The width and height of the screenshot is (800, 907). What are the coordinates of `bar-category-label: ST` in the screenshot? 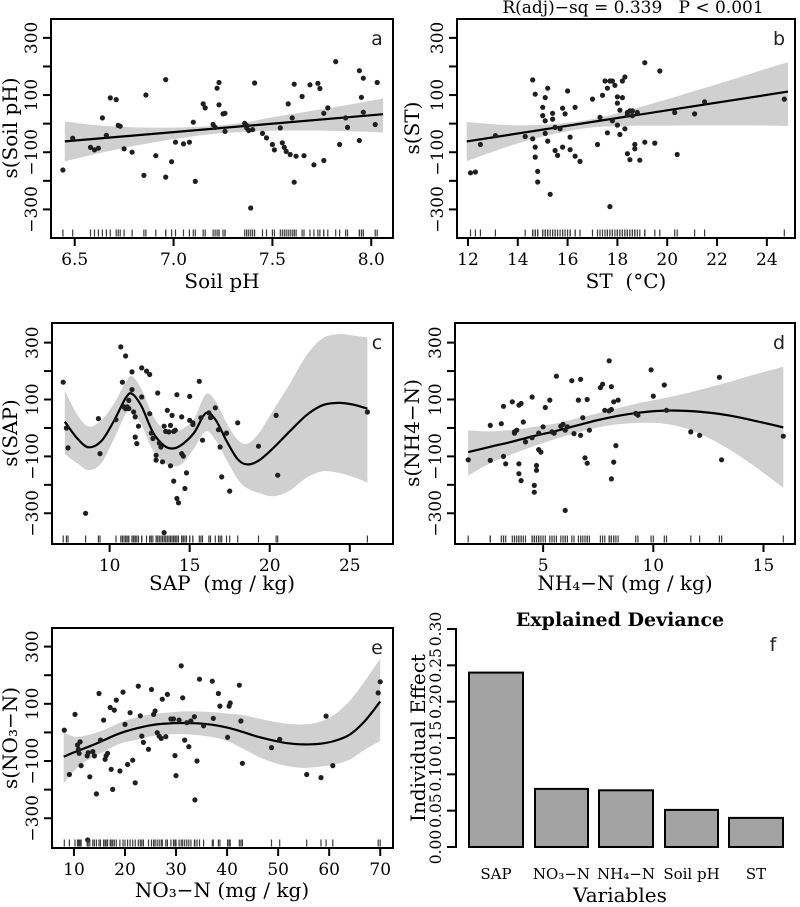 It's located at (756, 874).